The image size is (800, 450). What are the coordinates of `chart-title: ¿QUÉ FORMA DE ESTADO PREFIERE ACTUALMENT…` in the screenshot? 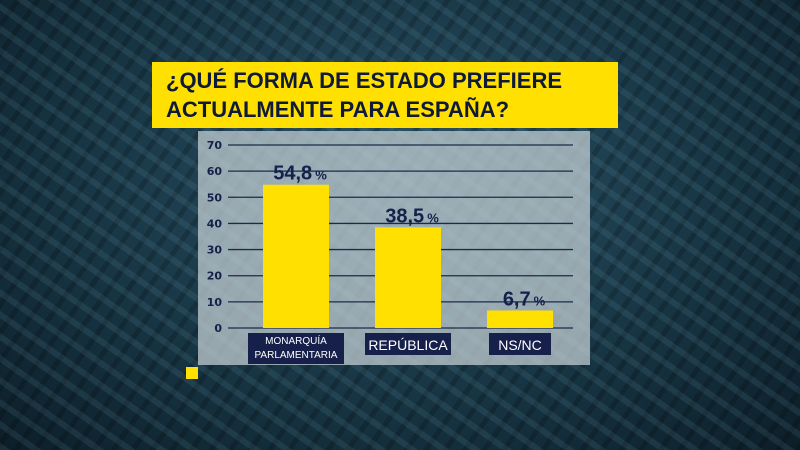 It's located at (385, 95).